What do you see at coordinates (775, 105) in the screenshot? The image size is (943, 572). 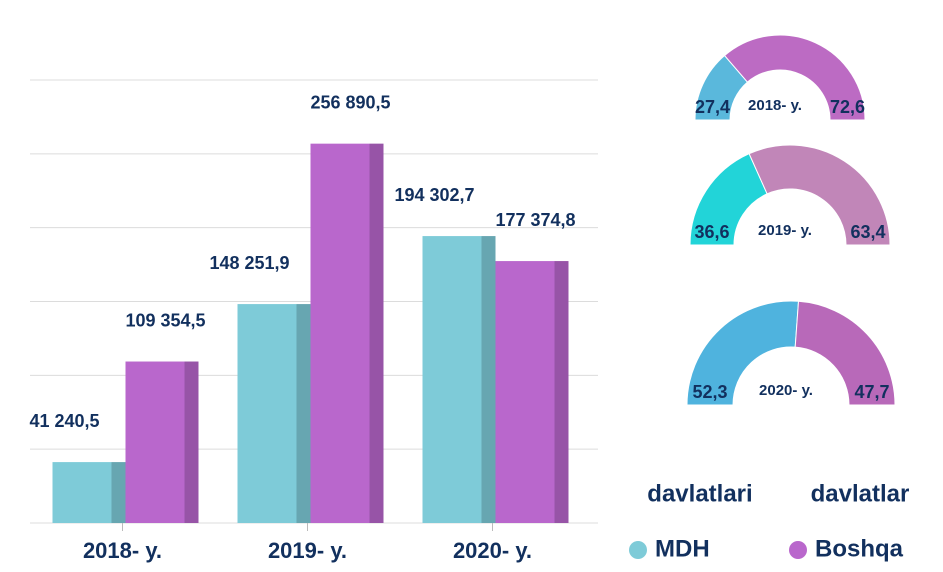 I see `donut-title: 2018- y.` at bounding box center [775, 105].